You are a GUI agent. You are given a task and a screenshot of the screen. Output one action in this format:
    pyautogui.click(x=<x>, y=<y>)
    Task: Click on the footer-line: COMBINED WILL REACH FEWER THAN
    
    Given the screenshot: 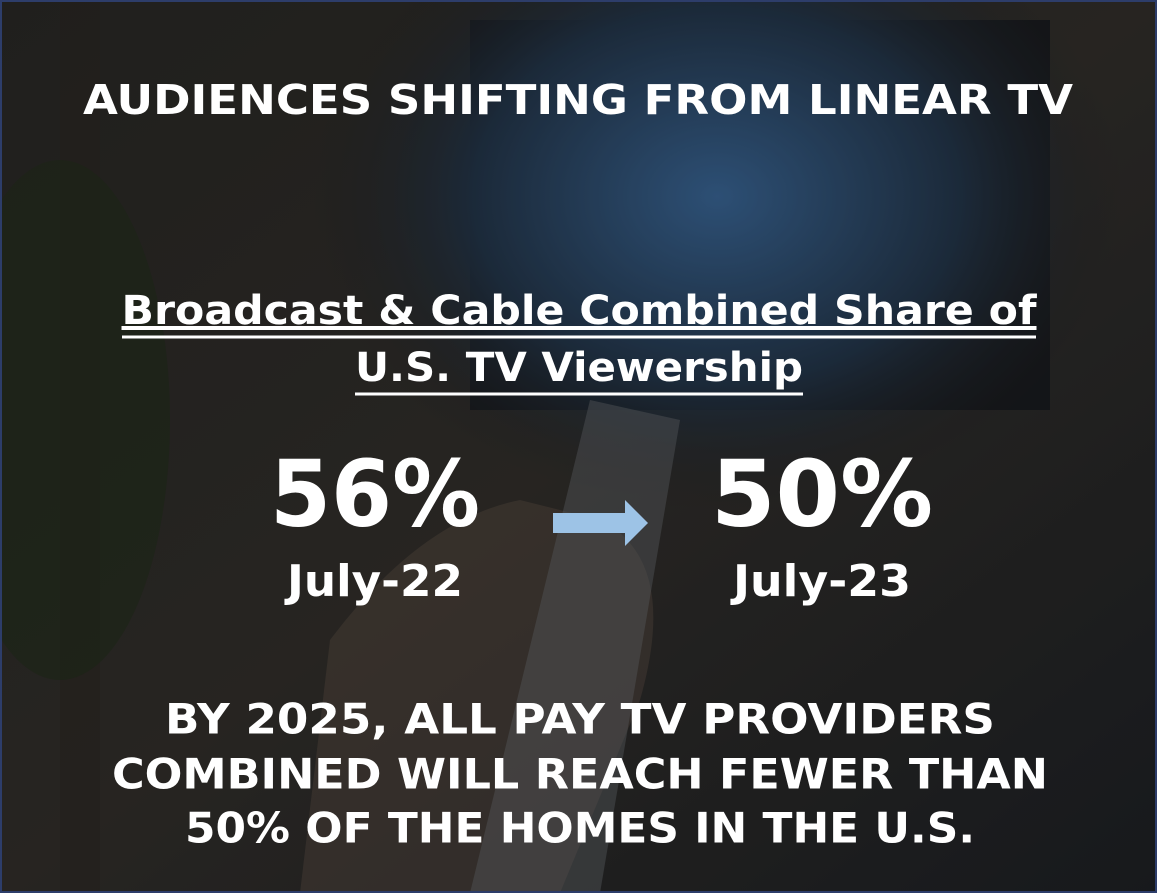 What is the action you would take?
    pyautogui.click(x=580, y=774)
    